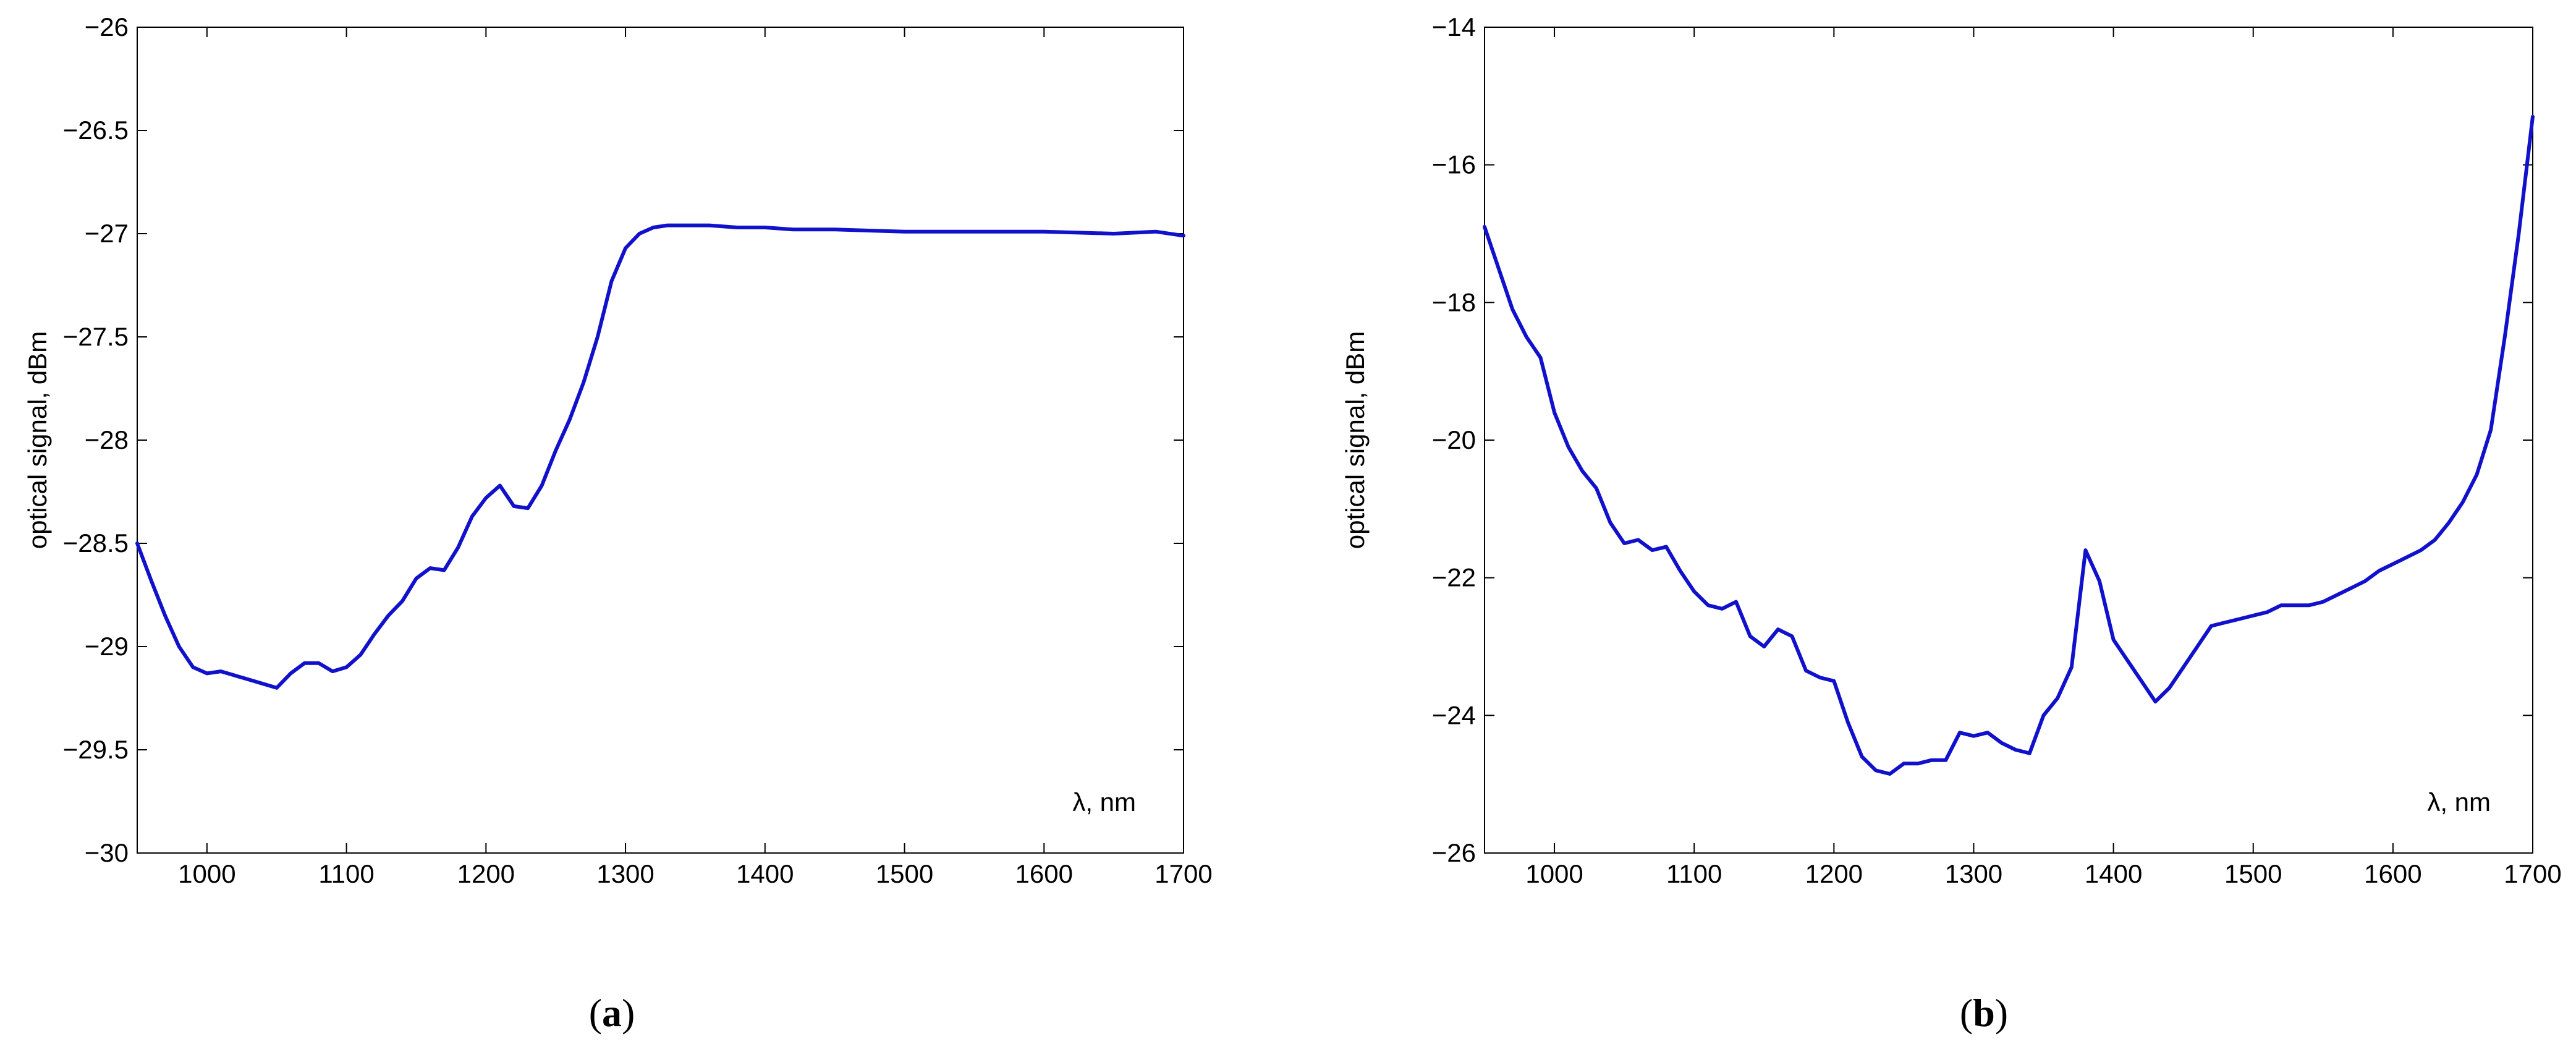 The image size is (2576, 1057). I want to click on panel-label: b, so click(1984, 1013).